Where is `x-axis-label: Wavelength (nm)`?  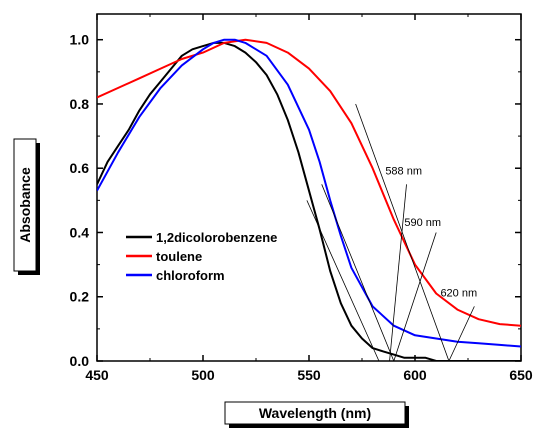
x-axis-label: Wavelength (nm) is located at coordinates (315, 413).